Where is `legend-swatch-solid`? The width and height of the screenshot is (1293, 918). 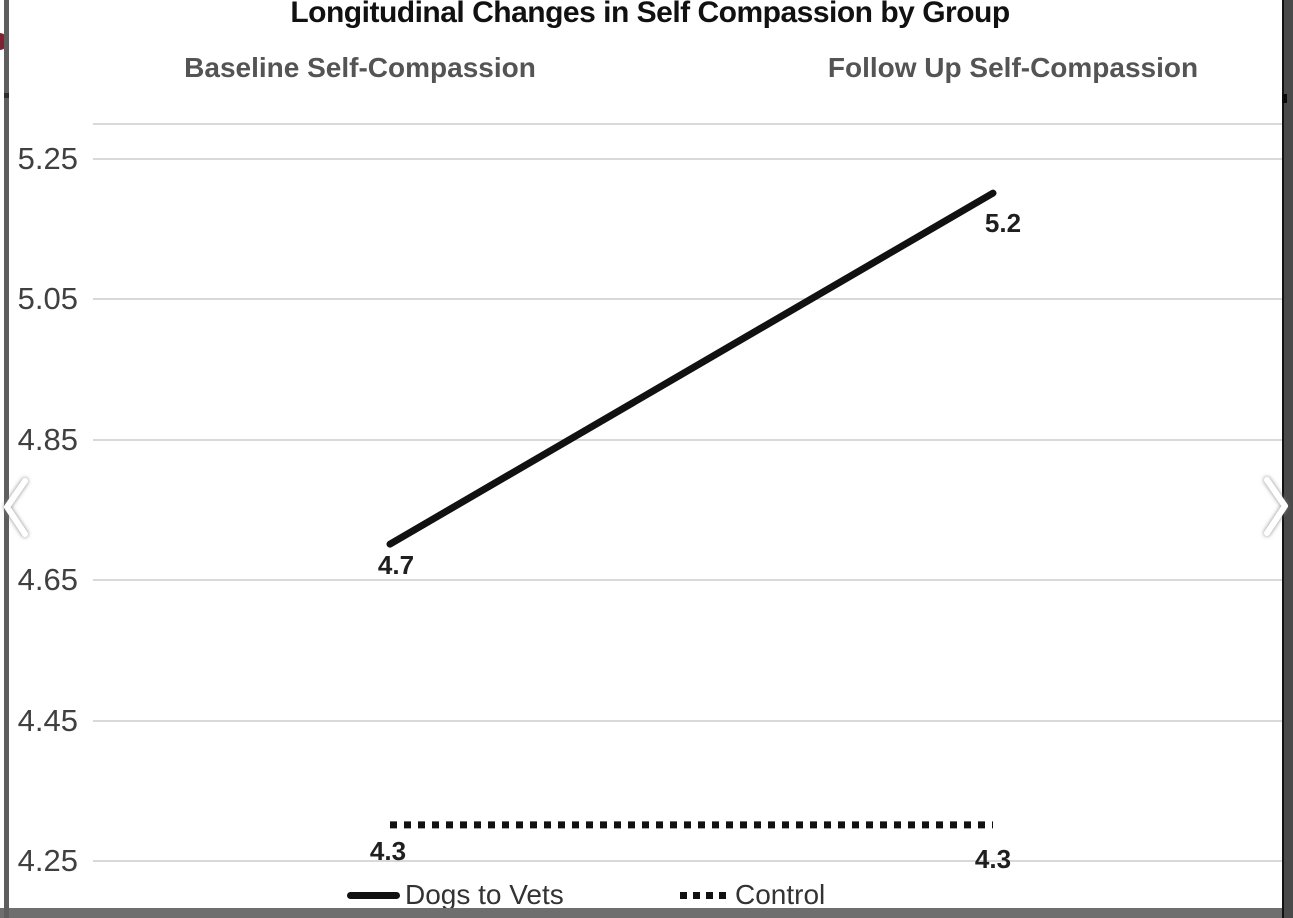 legend-swatch-solid is located at coordinates (373, 895).